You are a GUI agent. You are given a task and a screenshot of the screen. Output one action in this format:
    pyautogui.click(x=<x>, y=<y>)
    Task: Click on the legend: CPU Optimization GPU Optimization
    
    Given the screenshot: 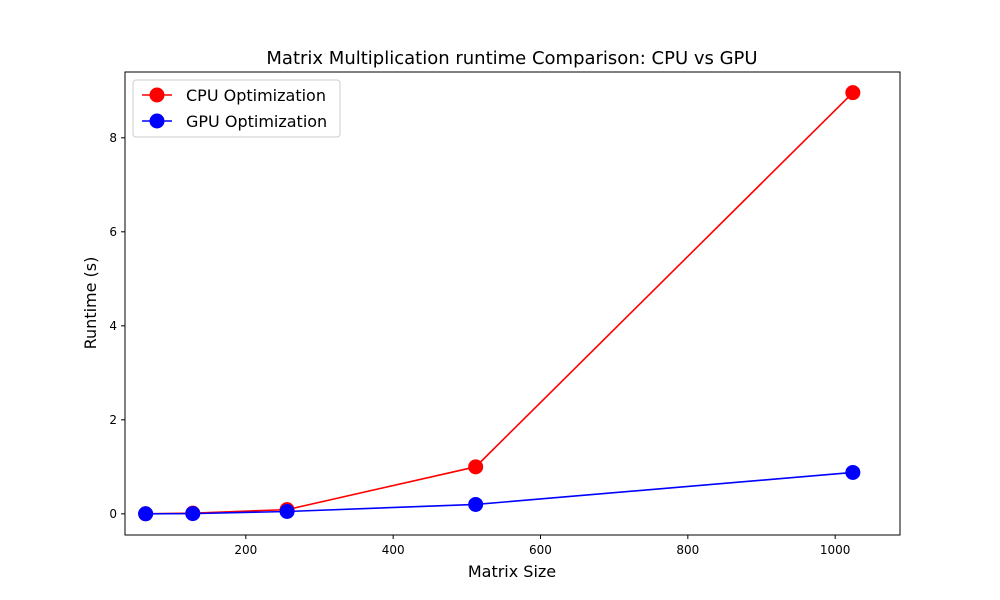 What is the action you would take?
    pyautogui.click(x=236, y=108)
    